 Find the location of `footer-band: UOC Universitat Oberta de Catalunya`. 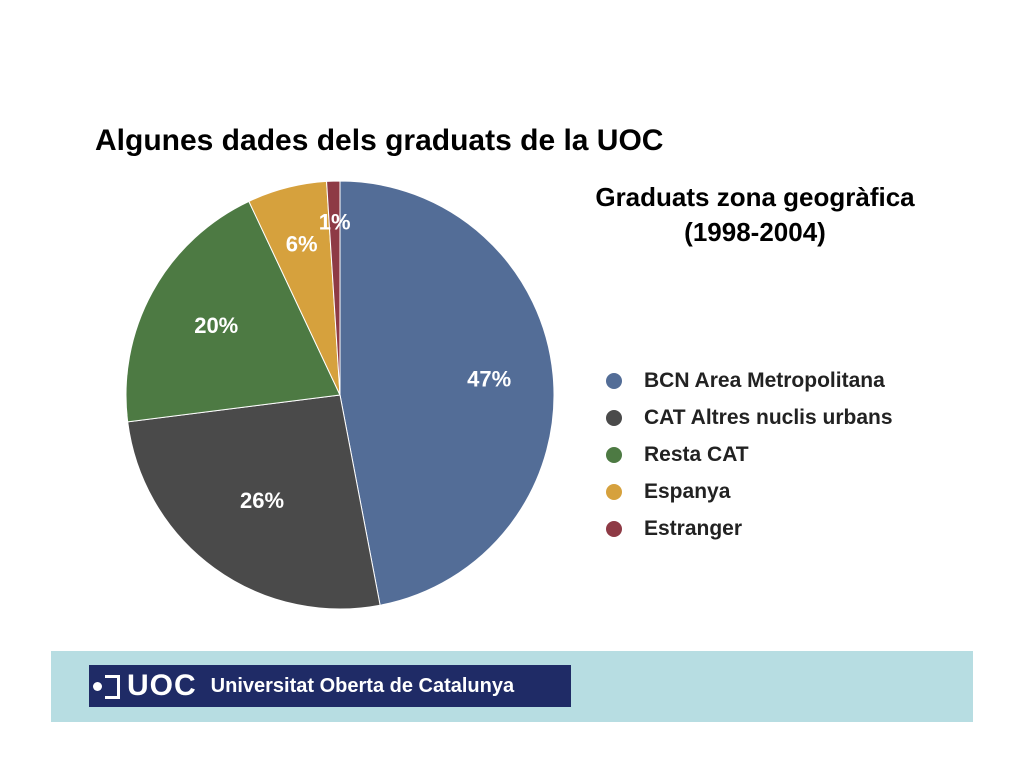

footer-band: UOC Universitat Oberta de Catalunya is located at coordinates (512, 686).